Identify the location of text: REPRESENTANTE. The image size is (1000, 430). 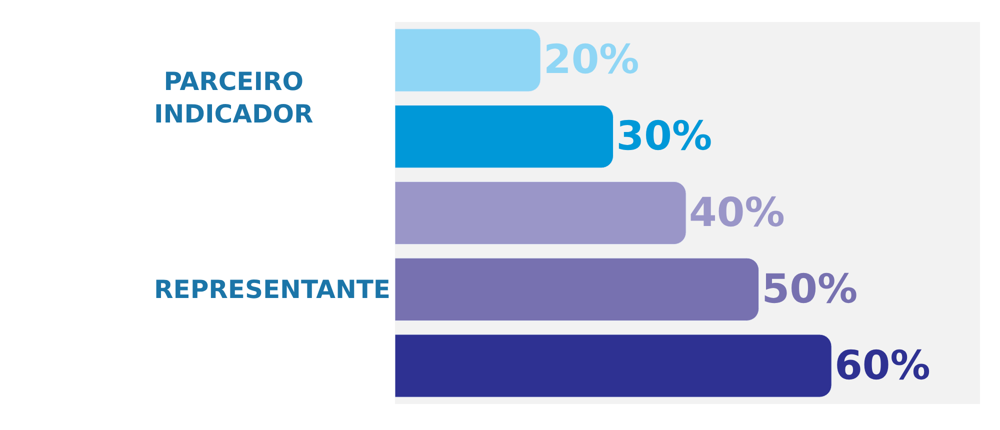
(272, 289).